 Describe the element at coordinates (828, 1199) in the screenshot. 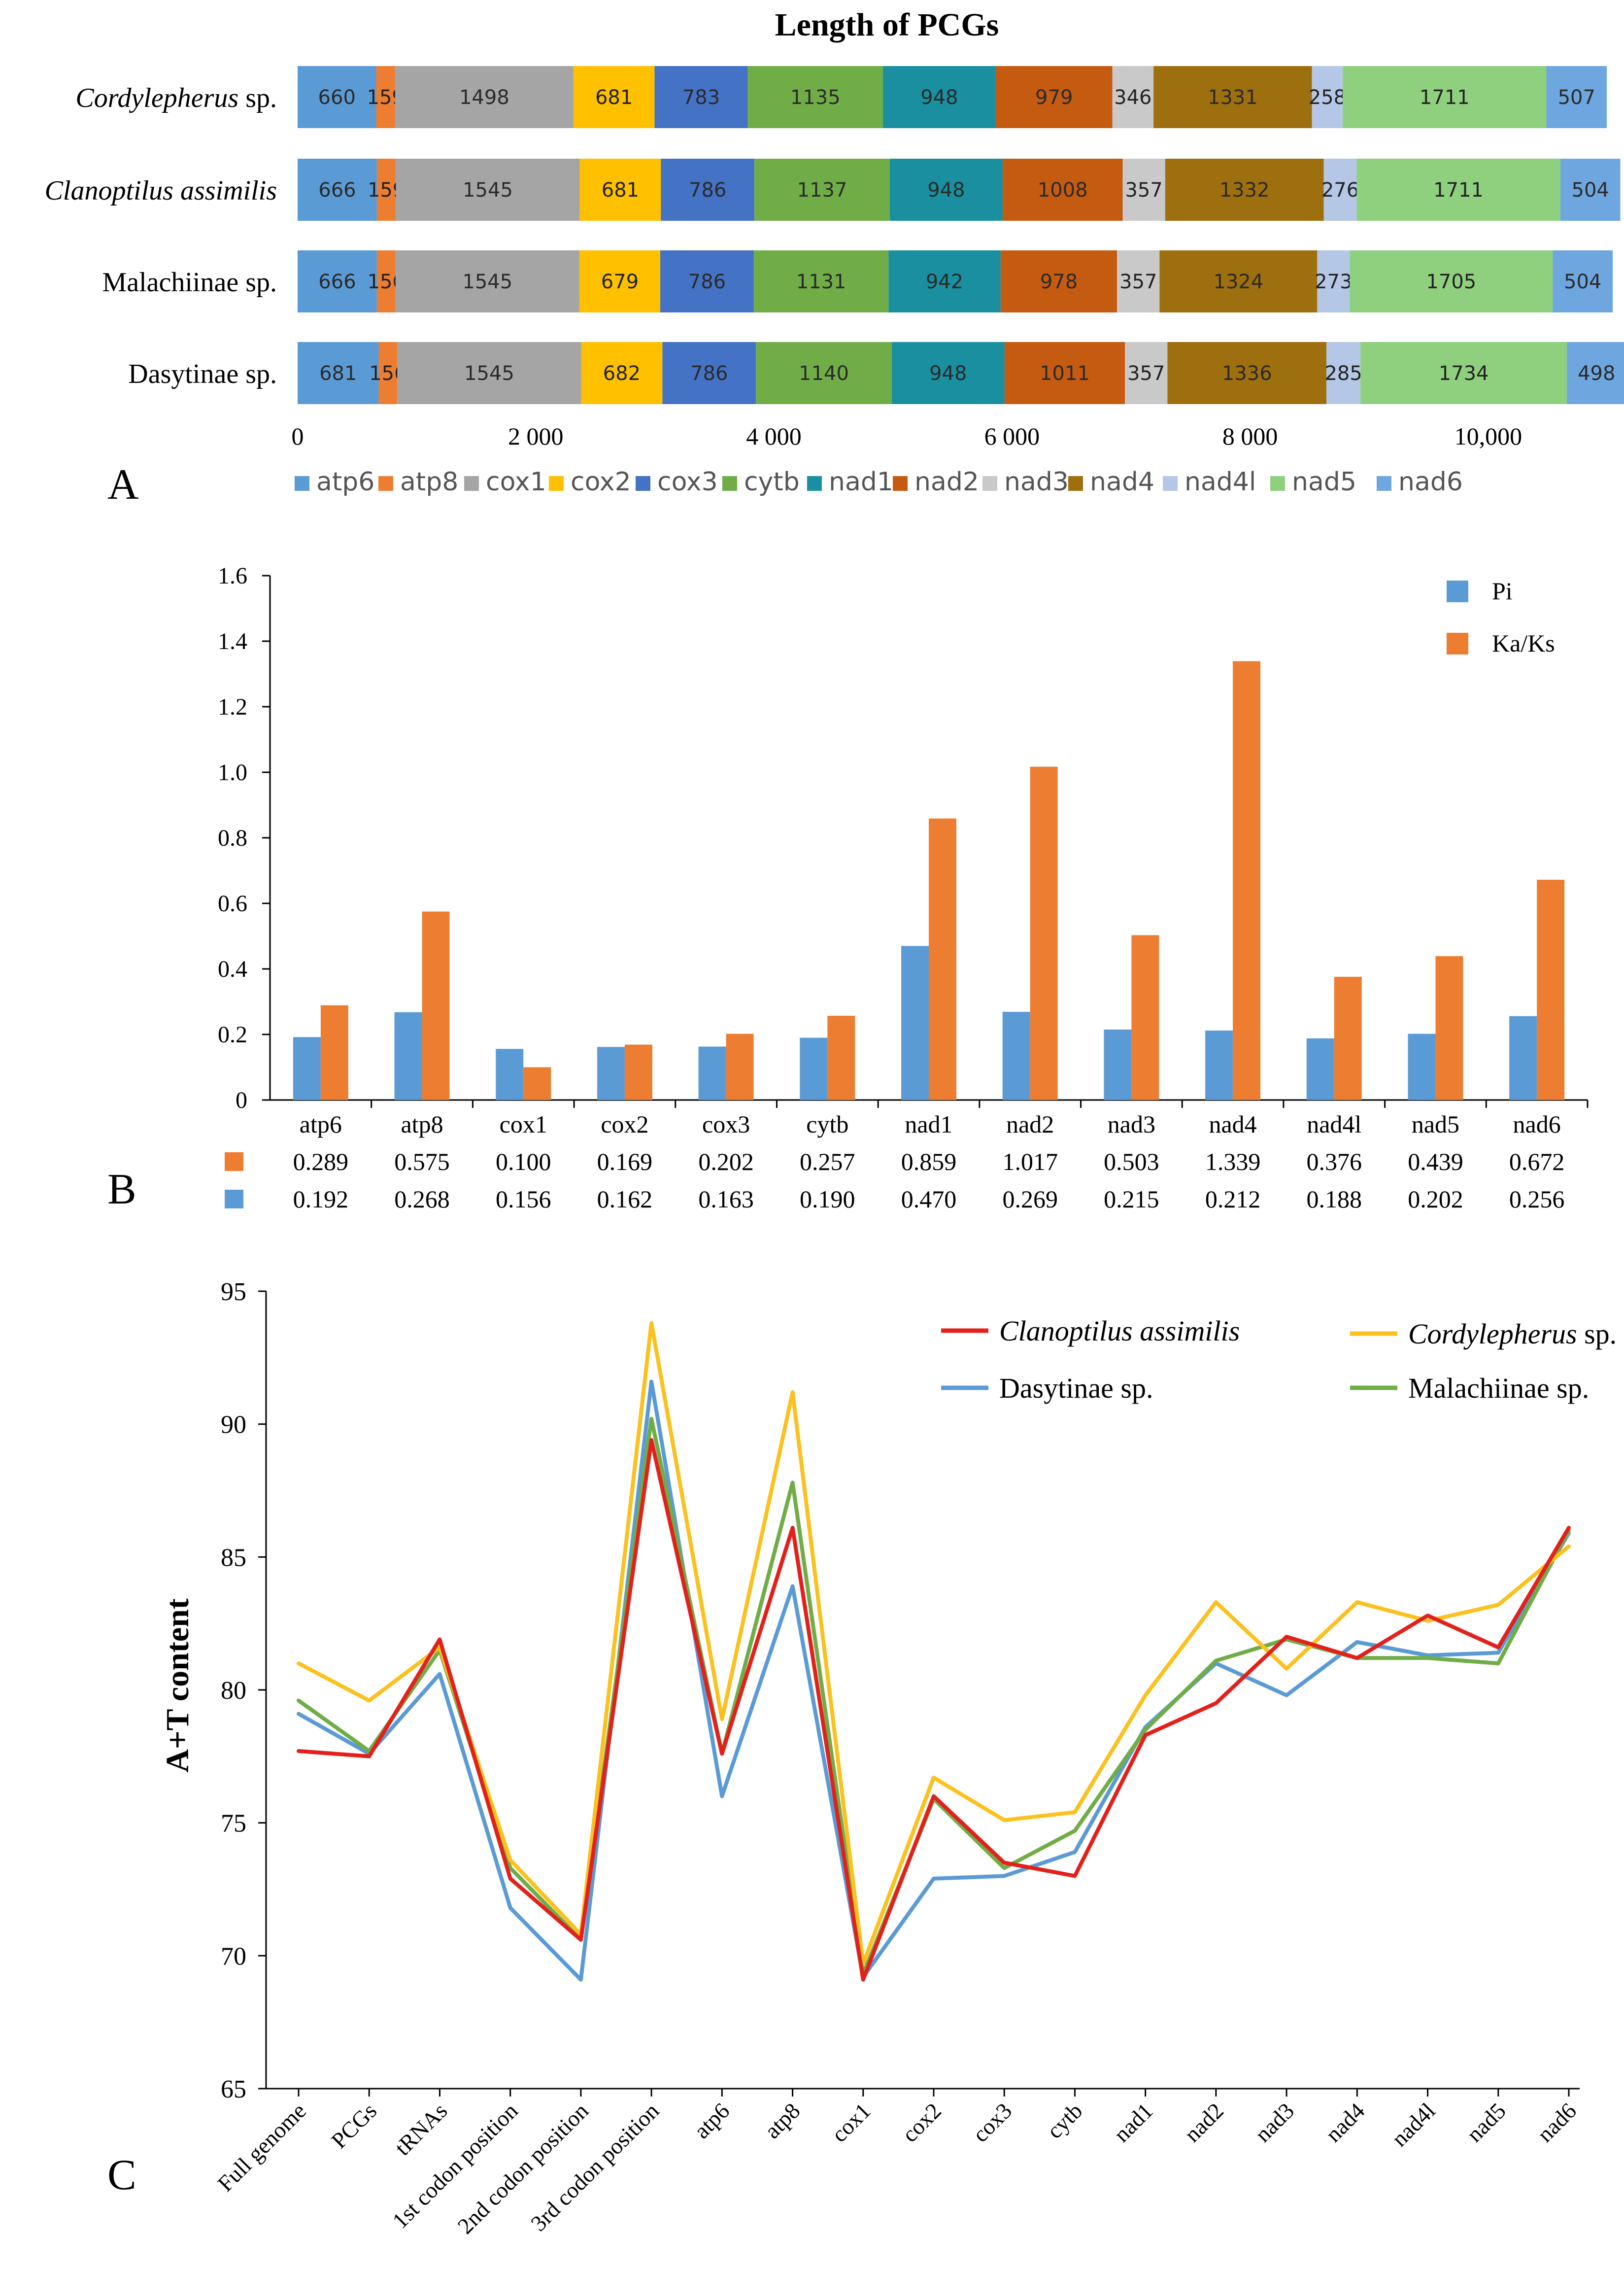

I see `table-value-pi: 0.190` at that location.